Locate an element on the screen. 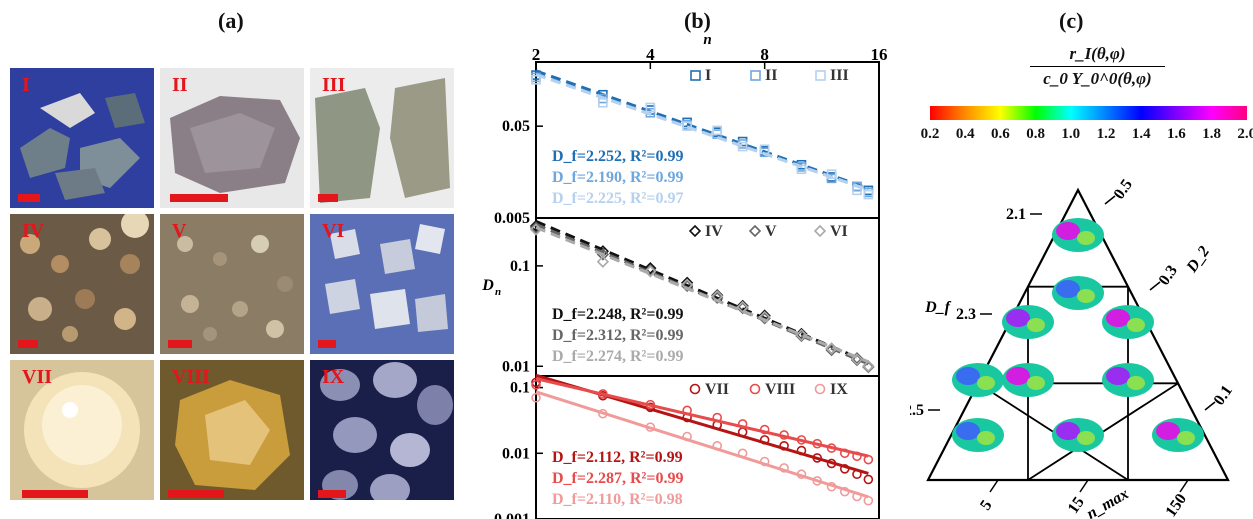  sample-label: V is located at coordinates (179, 231).